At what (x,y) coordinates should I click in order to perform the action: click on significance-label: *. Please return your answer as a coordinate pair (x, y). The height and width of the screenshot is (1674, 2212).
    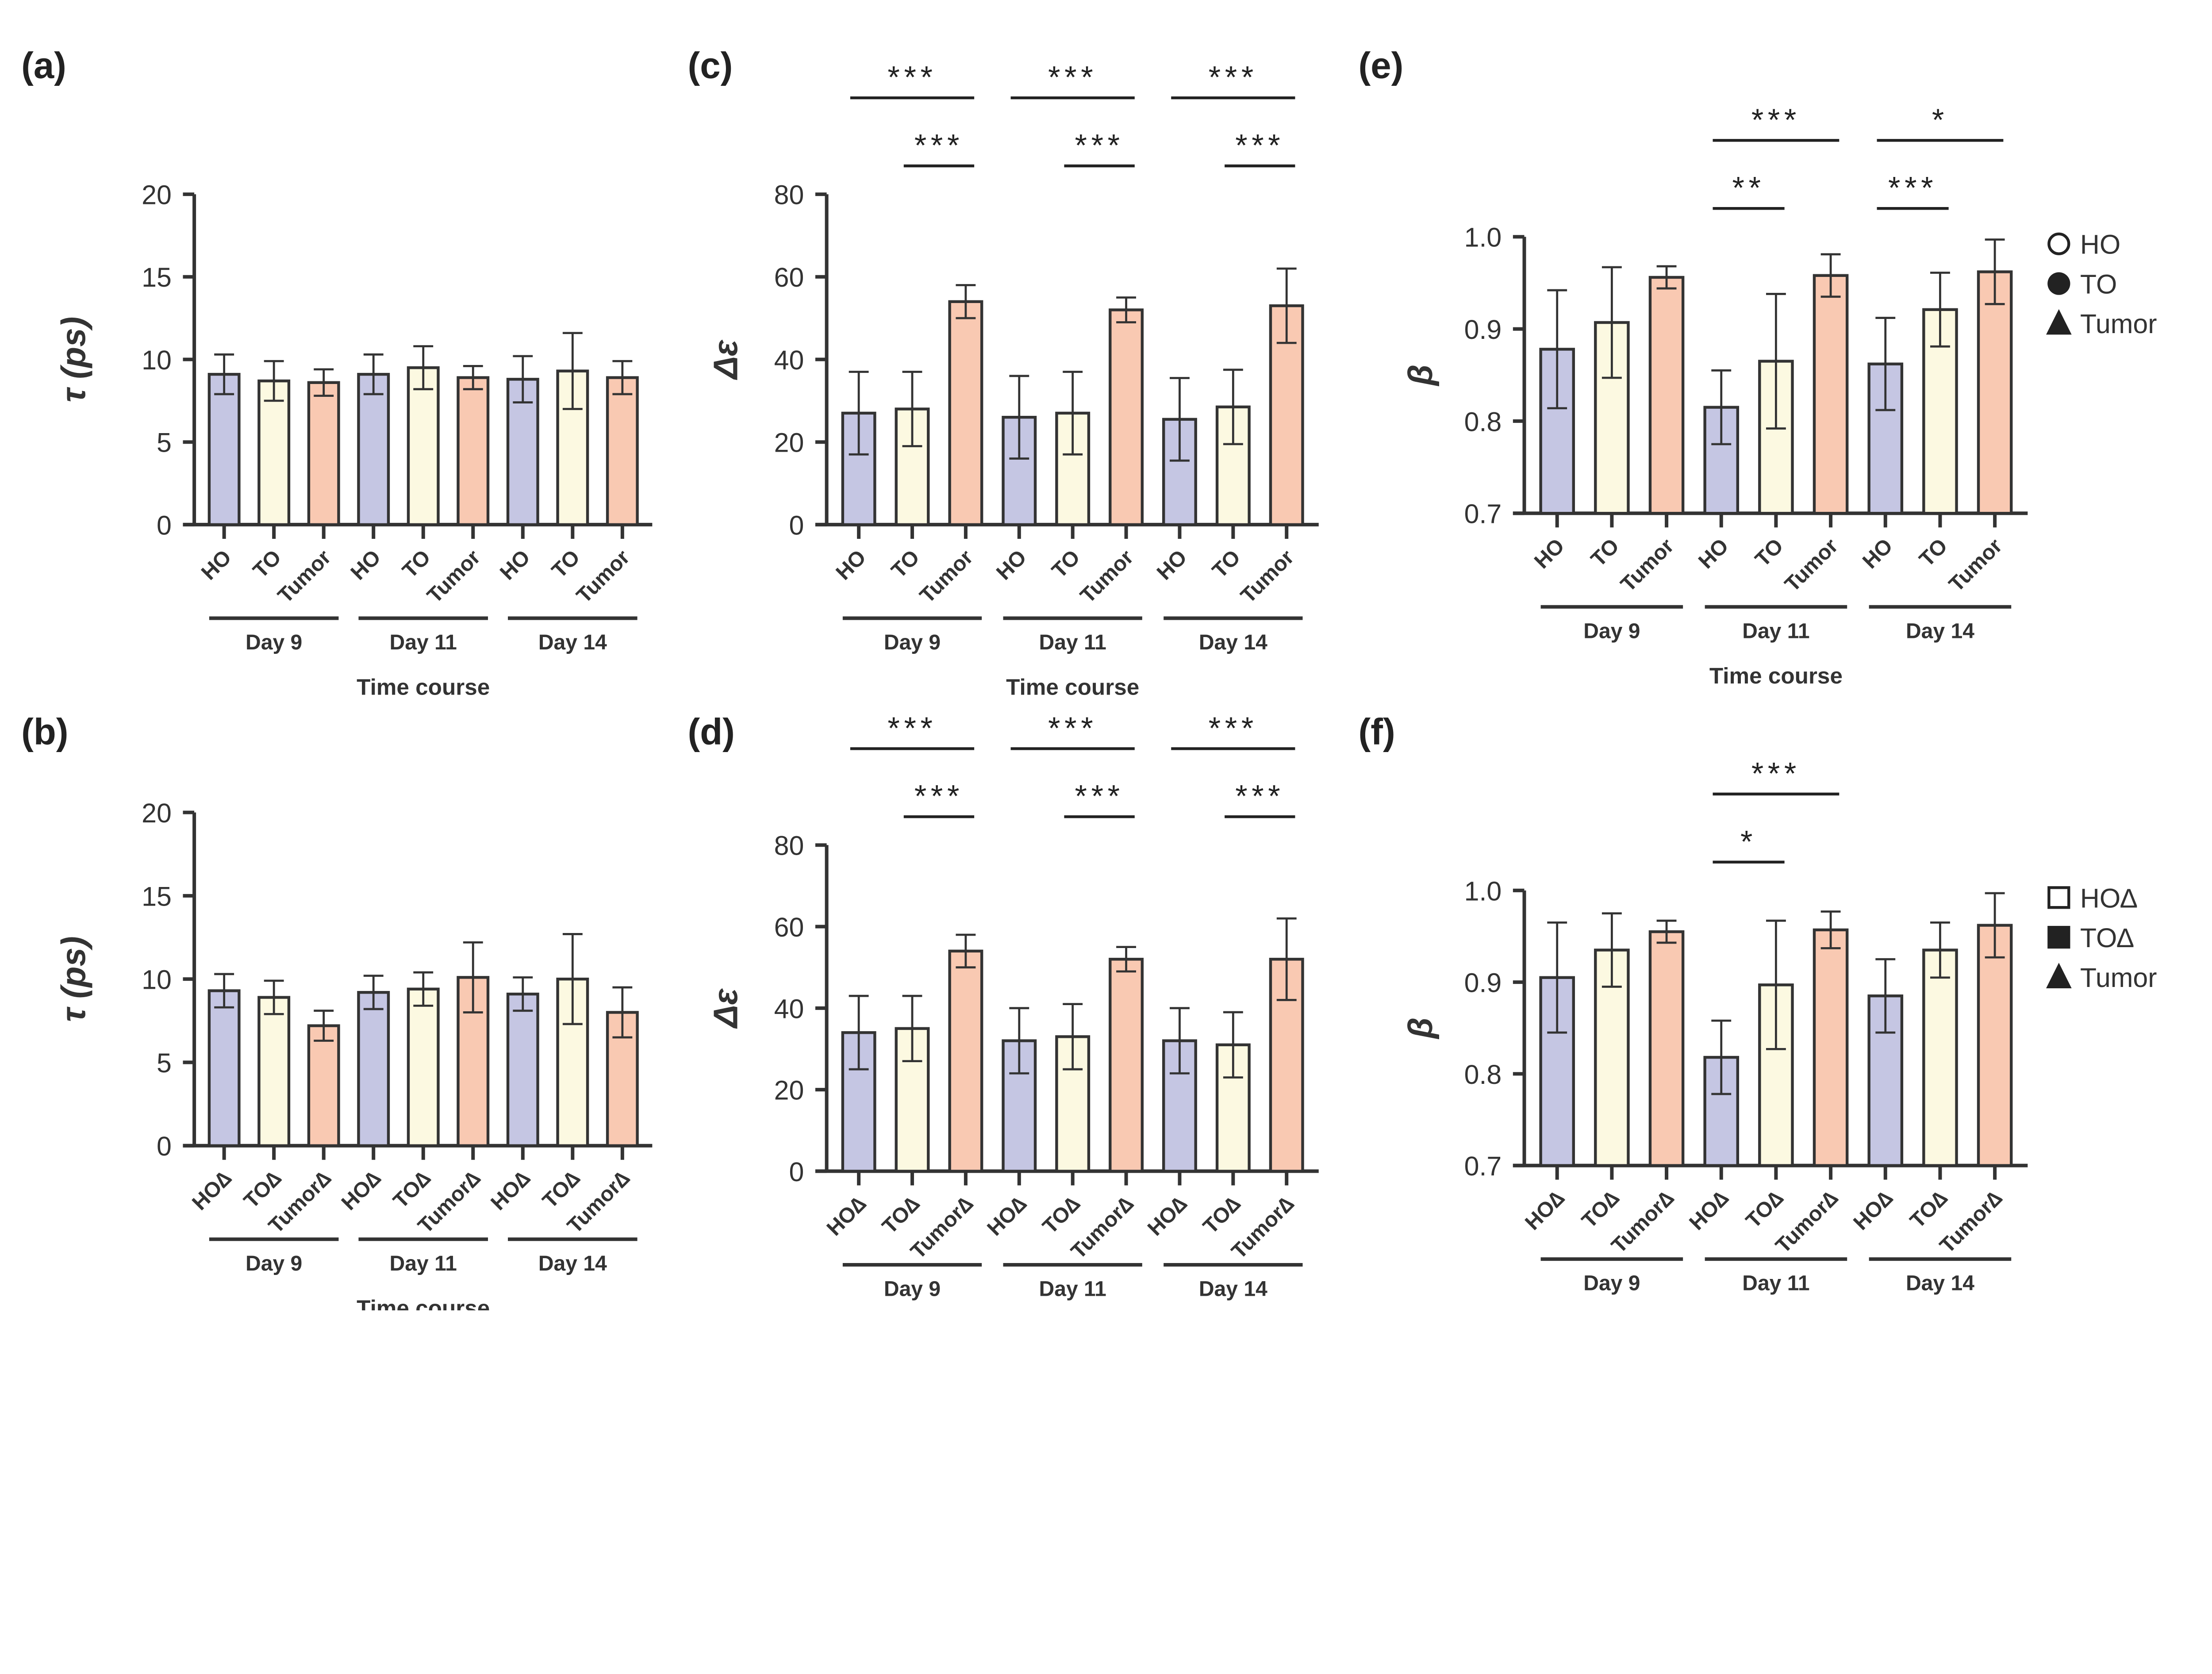
    Looking at the image, I should click on (1940, 119).